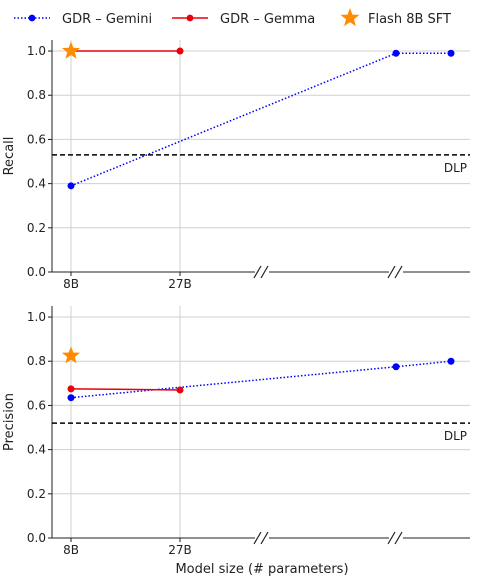  I want to click on x-axis-label: Model size (# parameters), so click(261, 569).